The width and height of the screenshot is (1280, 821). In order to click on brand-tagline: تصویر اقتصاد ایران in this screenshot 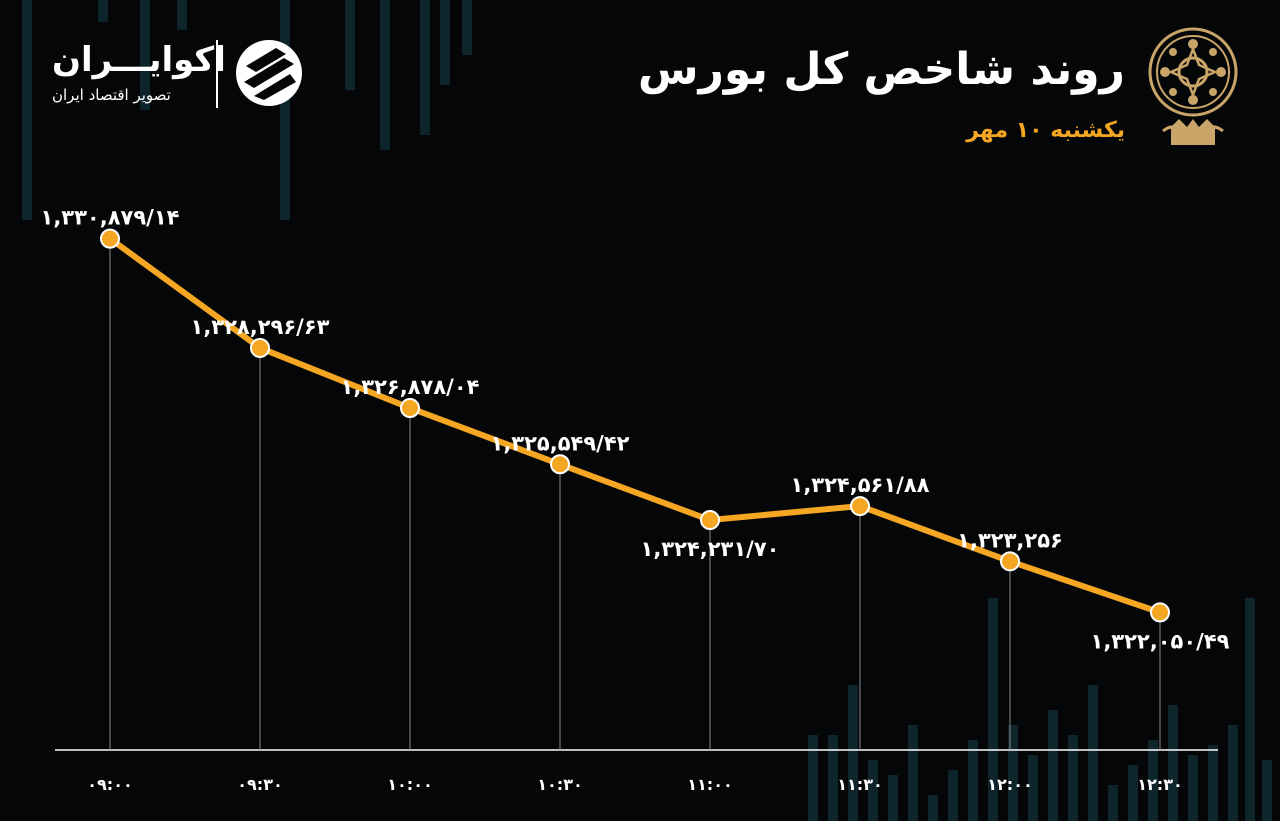, I will do `click(111, 95)`.